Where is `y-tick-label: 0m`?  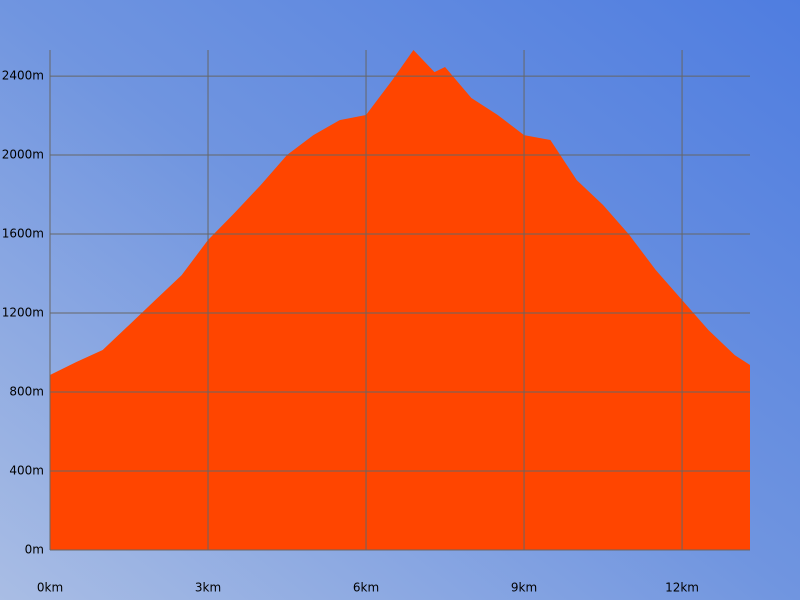
y-tick-label: 0m is located at coordinates (34, 550).